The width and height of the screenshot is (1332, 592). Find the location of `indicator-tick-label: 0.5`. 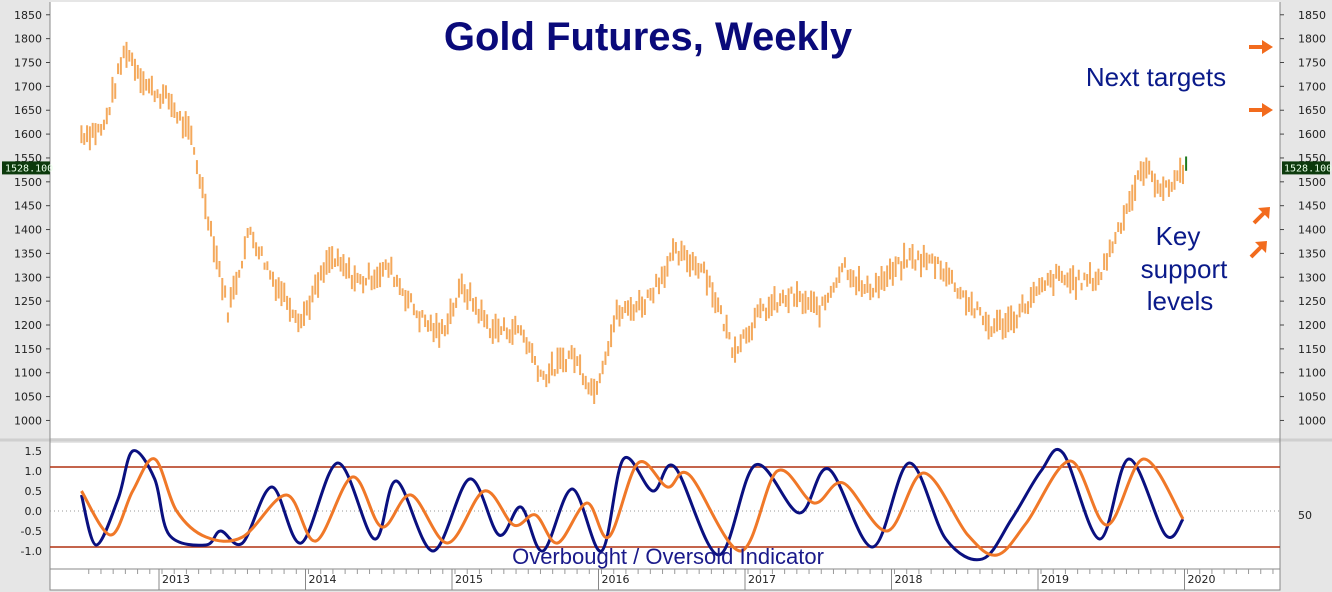

indicator-tick-label: 0.5 is located at coordinates (34, 491).